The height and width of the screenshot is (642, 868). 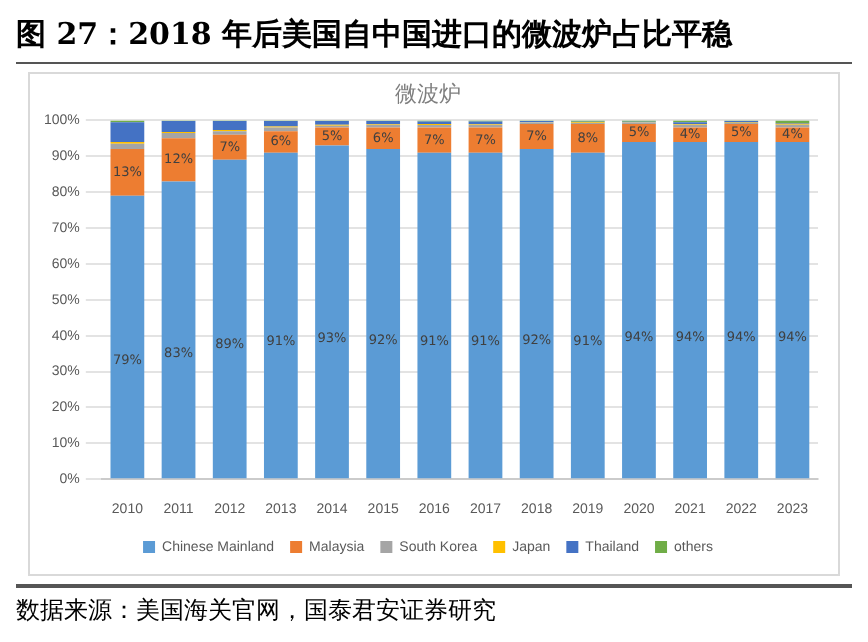 I want to click on chart-title: 图 27：2018 年后美国自中国进口的微波炉占比平稳, so click(x=434, y=40).